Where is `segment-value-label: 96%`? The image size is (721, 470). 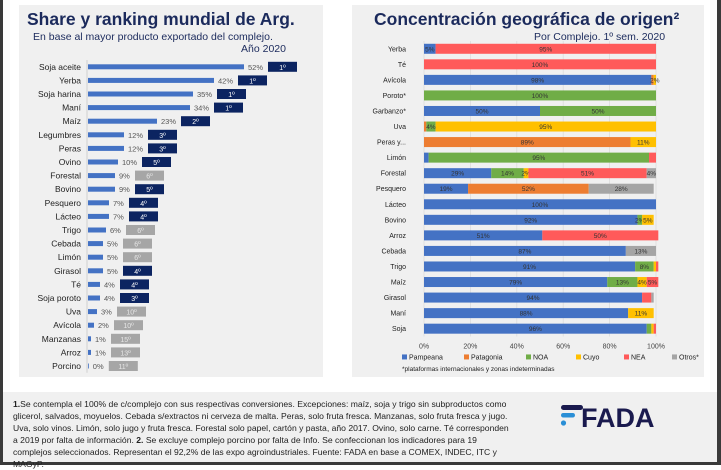 segment-value-label: 96% is located at coordinates (535, 329).